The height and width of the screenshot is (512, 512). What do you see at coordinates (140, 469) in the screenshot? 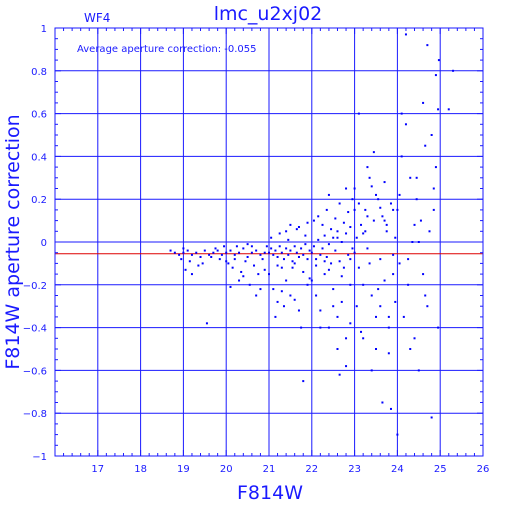
I see `x-tick-label: 18` at bounding box center [140, 469].